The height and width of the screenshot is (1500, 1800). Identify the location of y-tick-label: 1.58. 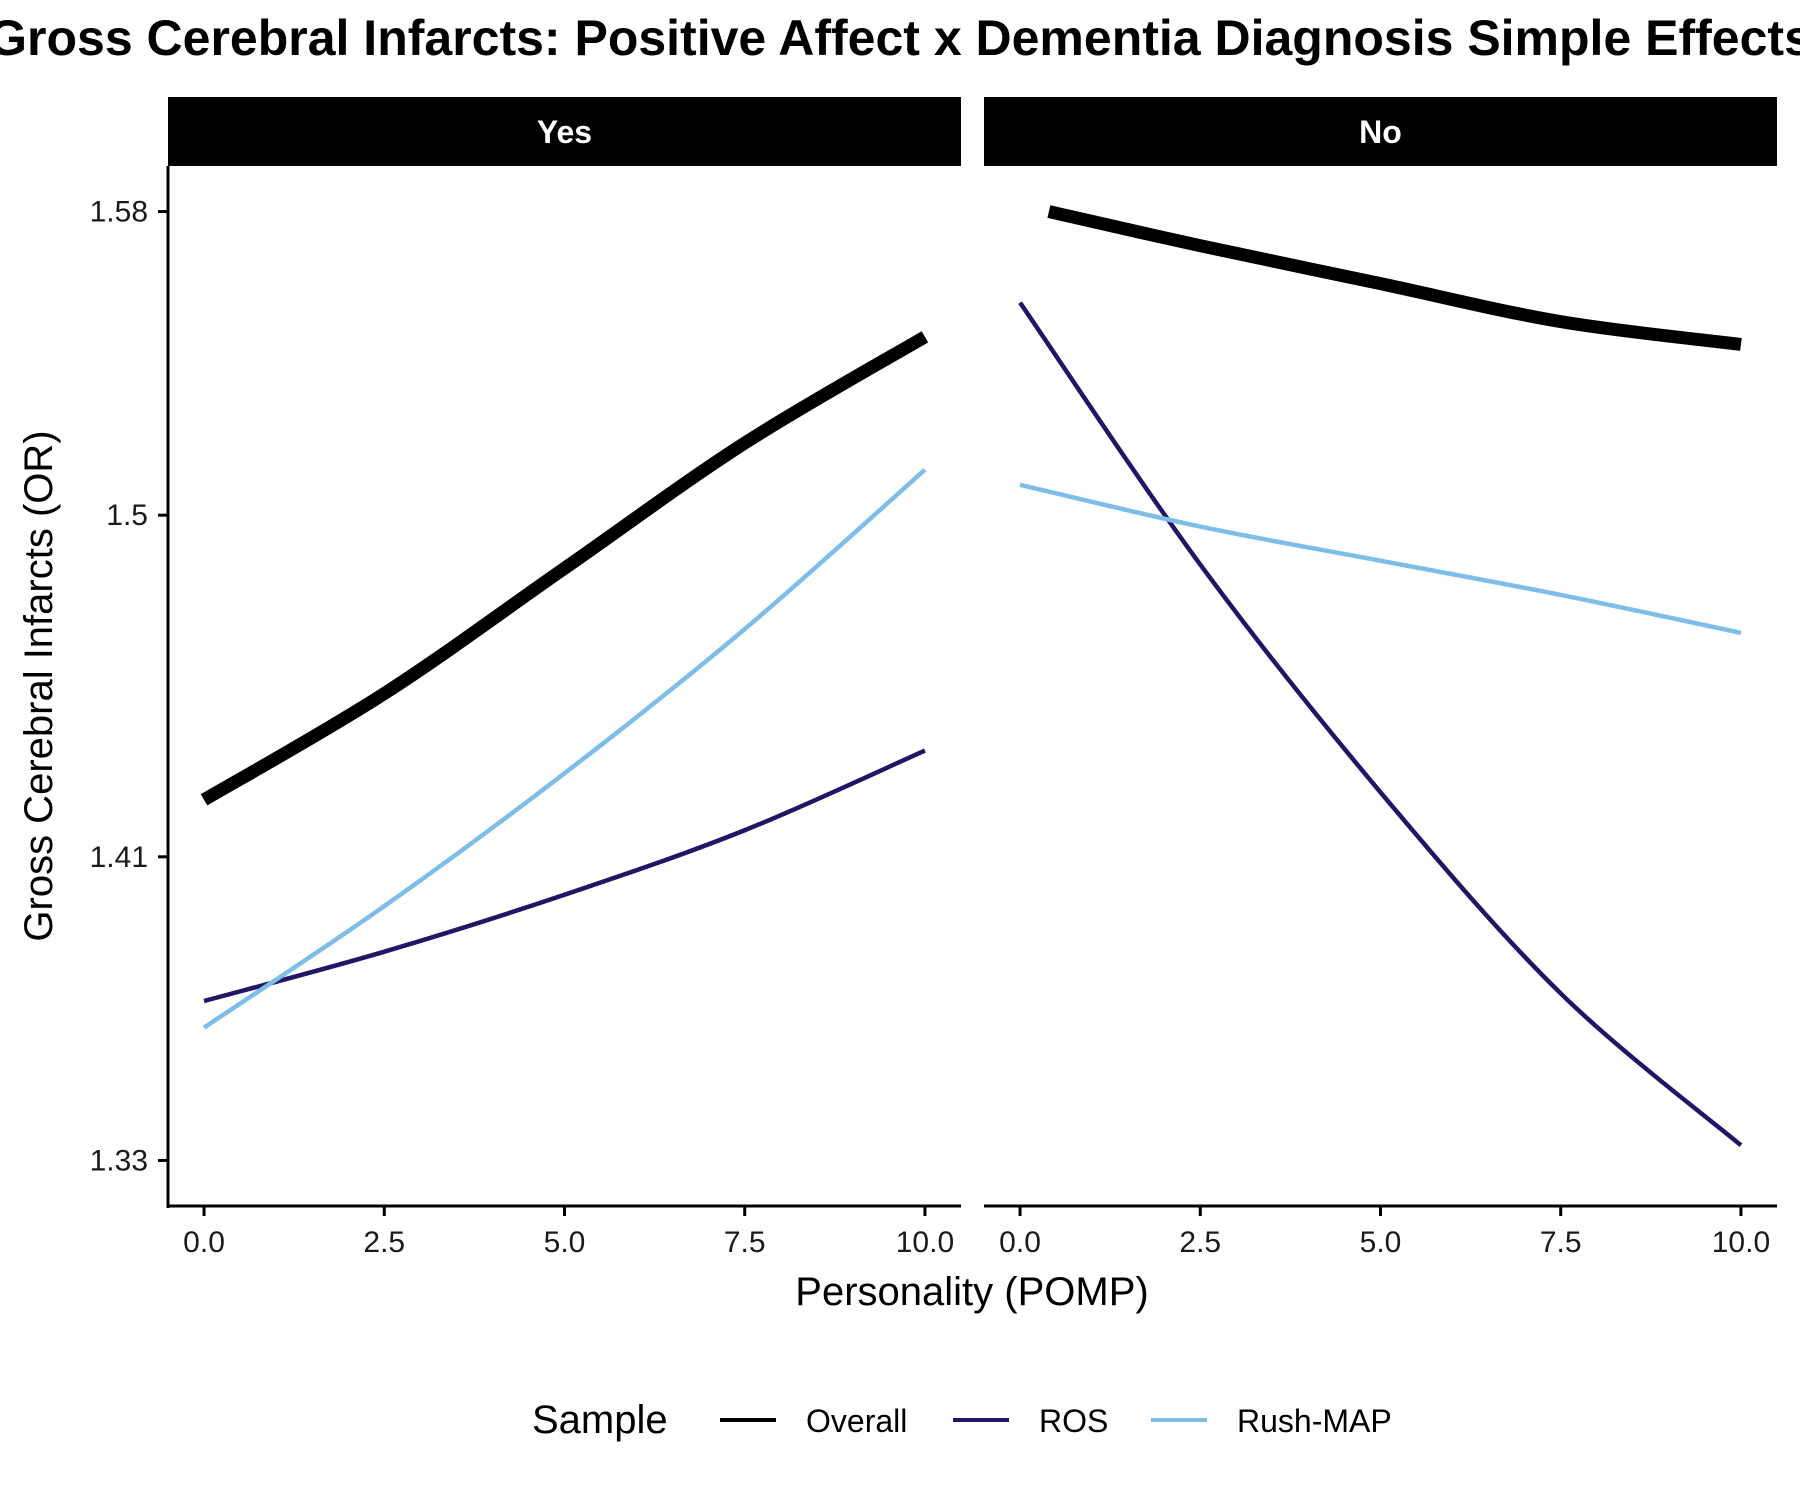
(119, 212).